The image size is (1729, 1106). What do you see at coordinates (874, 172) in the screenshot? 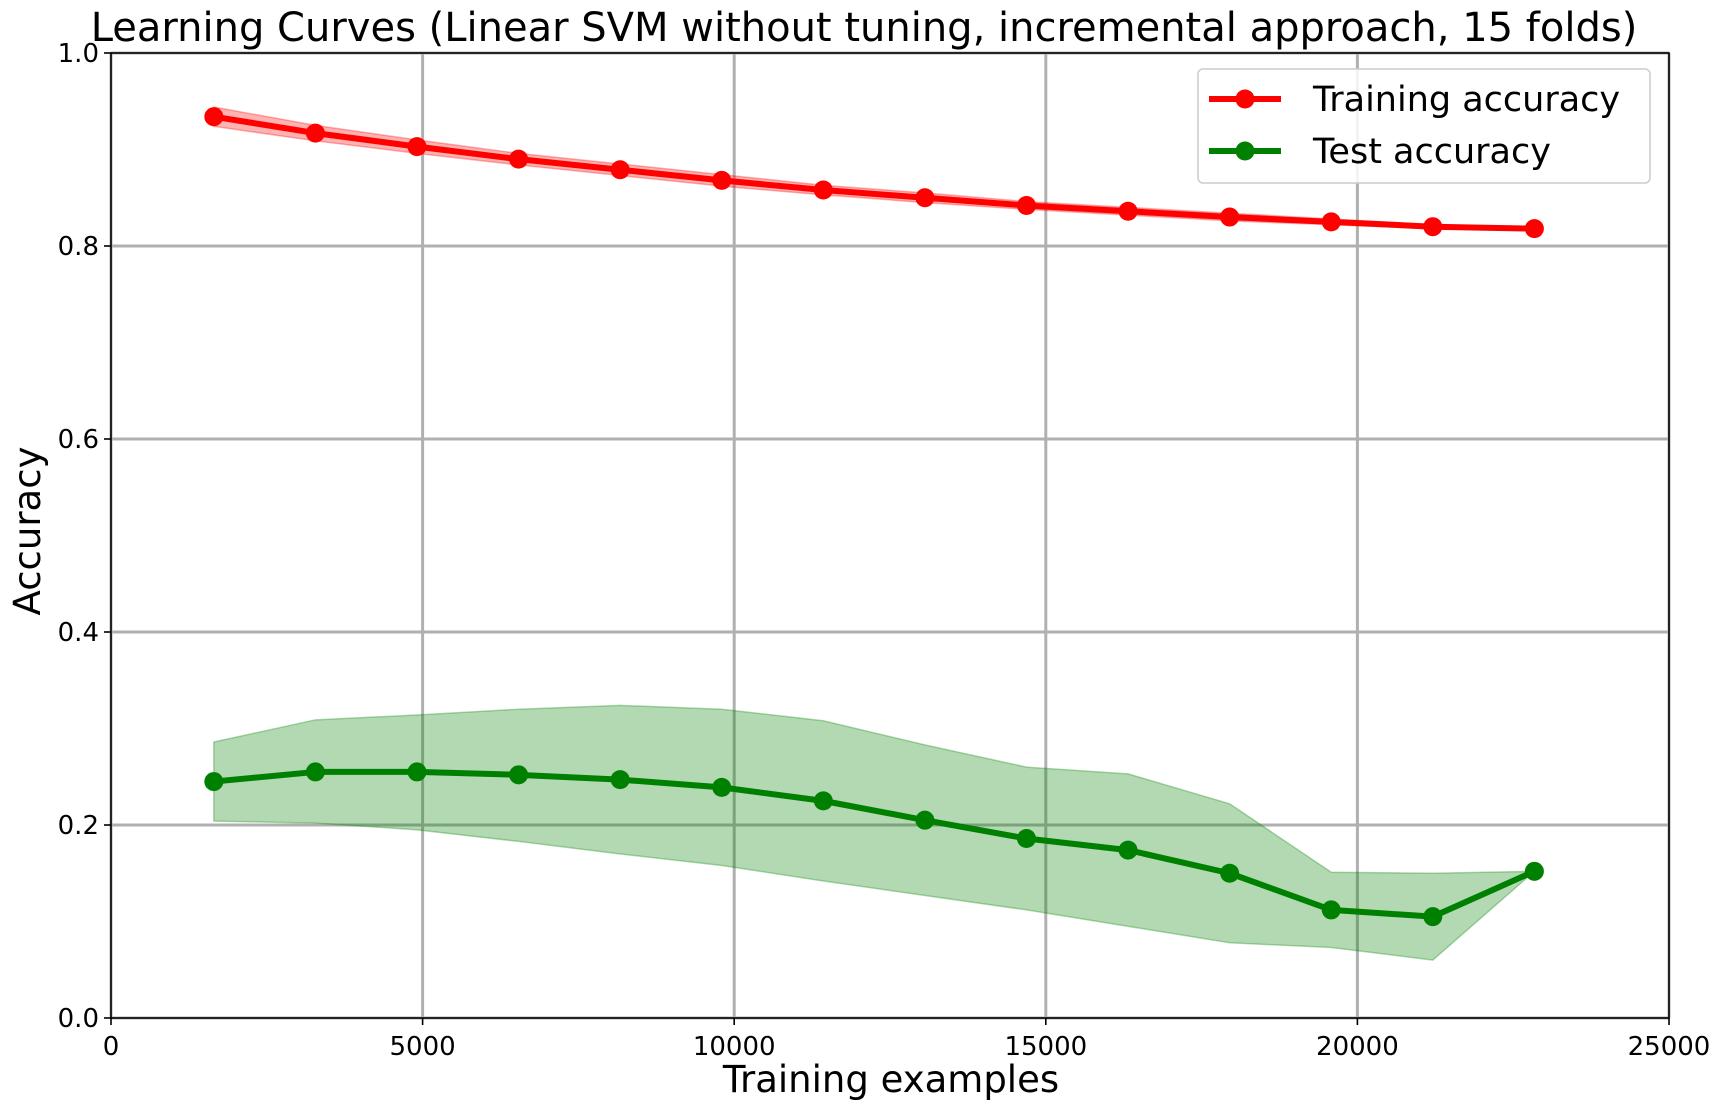
I see `training-accuracy-line` at bounding box center [874, 172].